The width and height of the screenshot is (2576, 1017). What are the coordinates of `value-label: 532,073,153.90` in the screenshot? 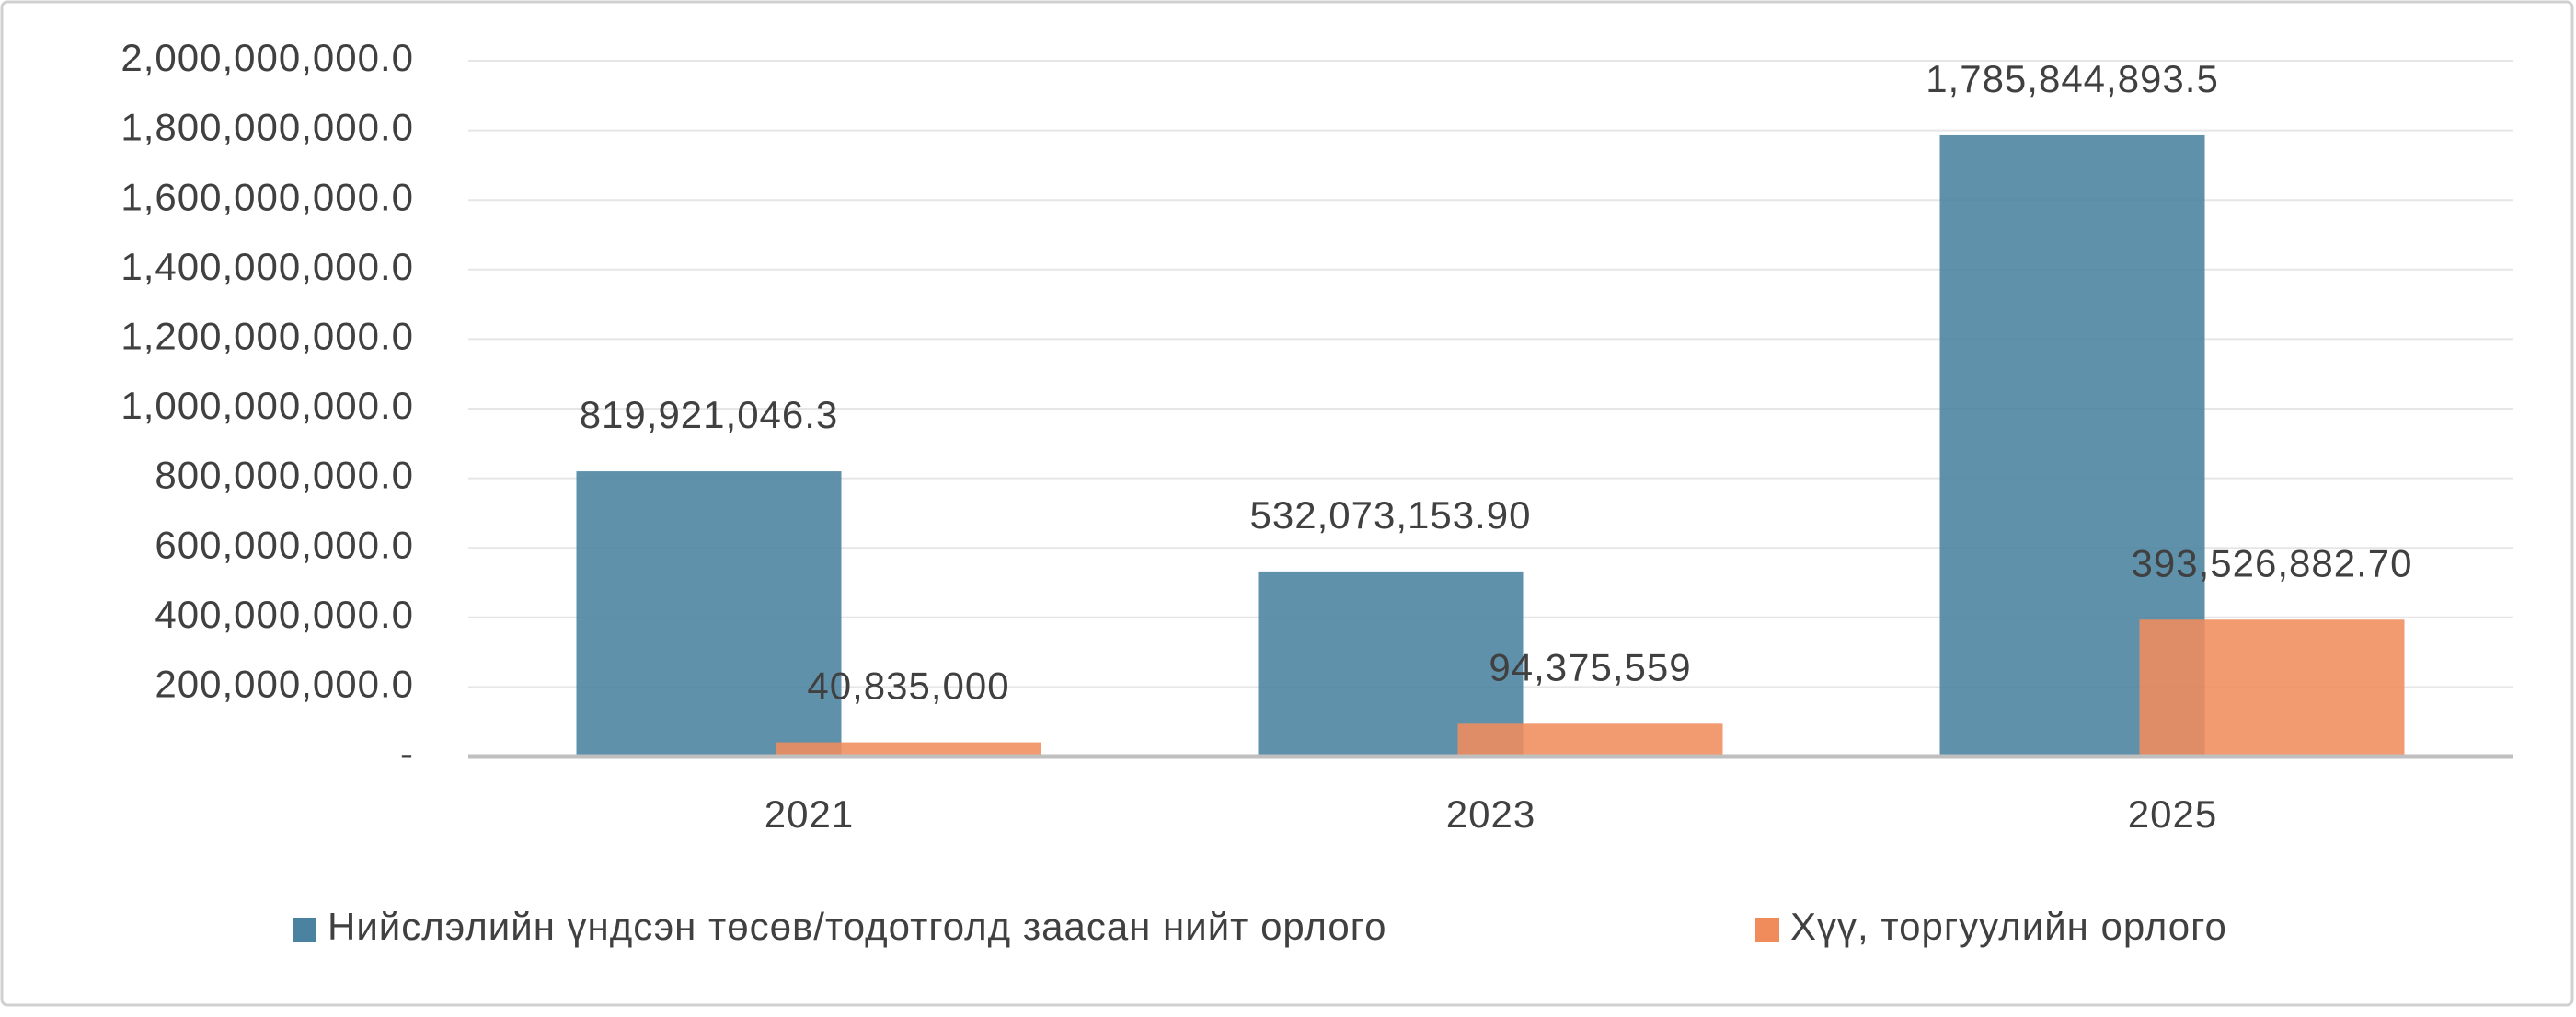 It's located at (1391, 515).